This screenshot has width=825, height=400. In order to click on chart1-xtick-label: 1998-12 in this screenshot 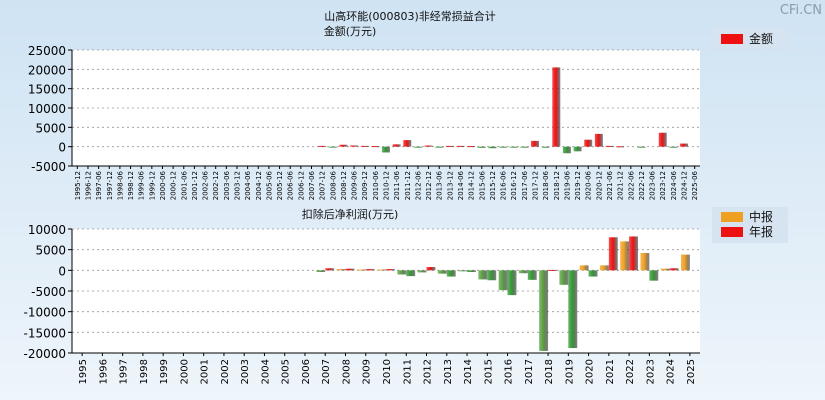, I will do `click(131, 185)`.